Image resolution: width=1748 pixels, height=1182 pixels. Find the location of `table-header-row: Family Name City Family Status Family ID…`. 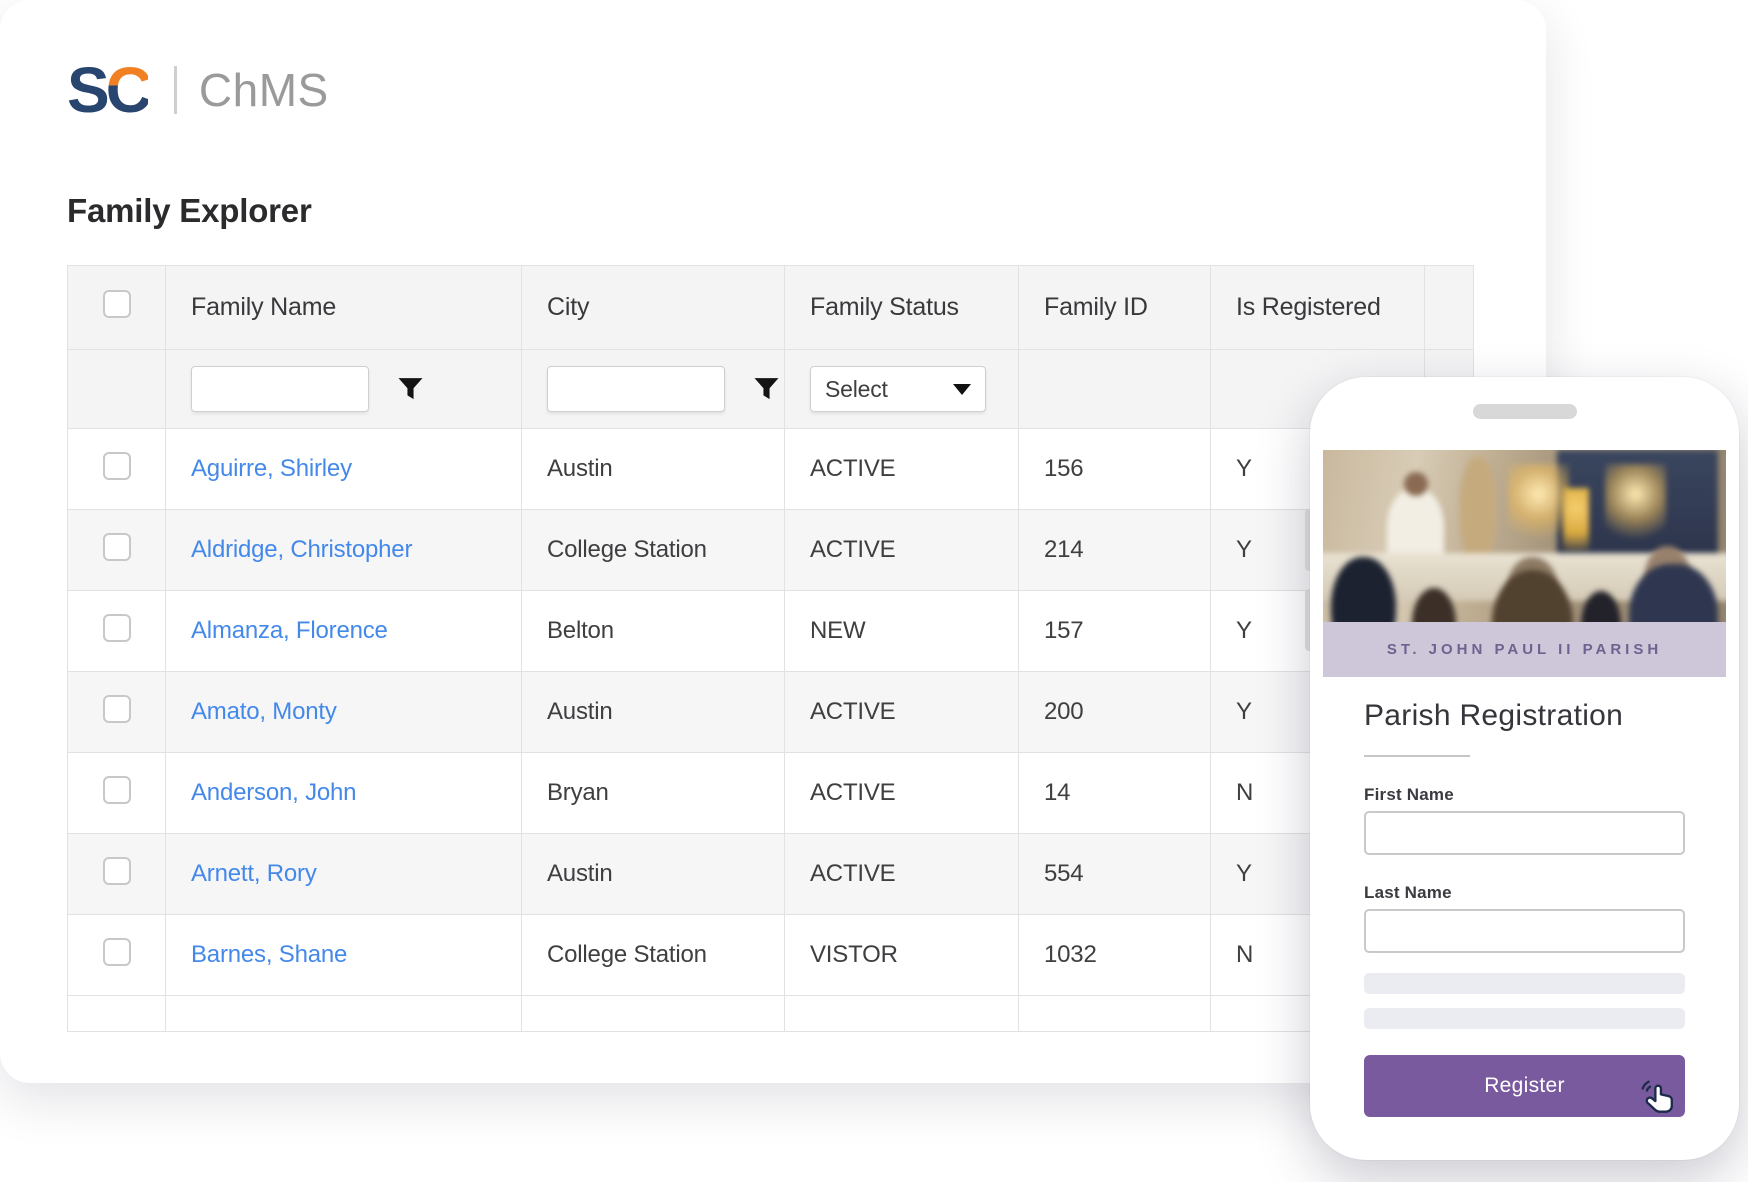

table-header-row: Family Name City Family Status Family ID… is located at coordinates (770, 307).